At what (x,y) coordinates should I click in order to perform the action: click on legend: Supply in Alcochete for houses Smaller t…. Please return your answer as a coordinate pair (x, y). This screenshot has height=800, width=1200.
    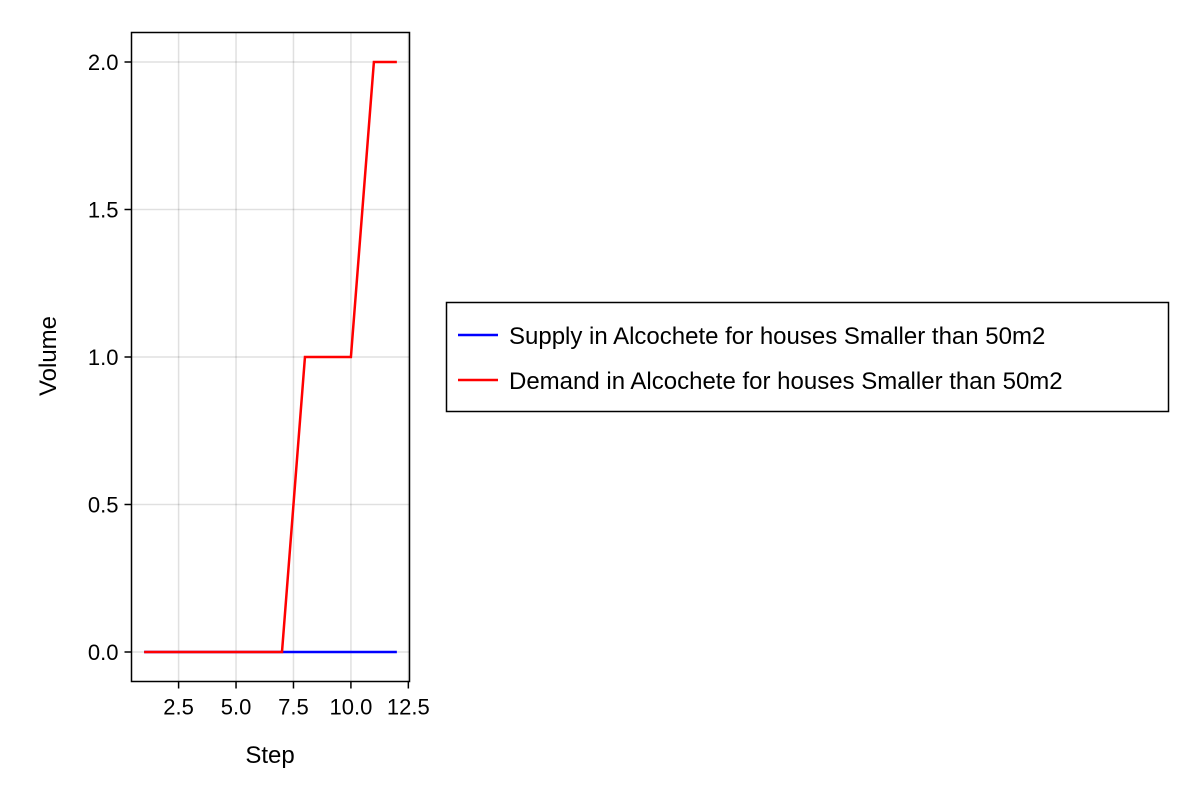
    Looking at the image, I should click on (807, 357).